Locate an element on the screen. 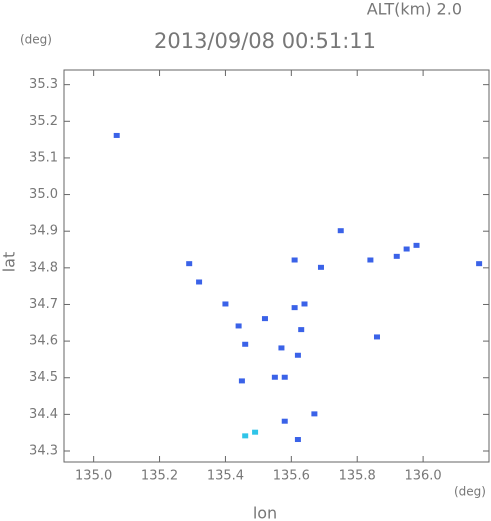 The image size is (491, 521). y-tick-label: 34.6 is located at coordinates (43, 341).